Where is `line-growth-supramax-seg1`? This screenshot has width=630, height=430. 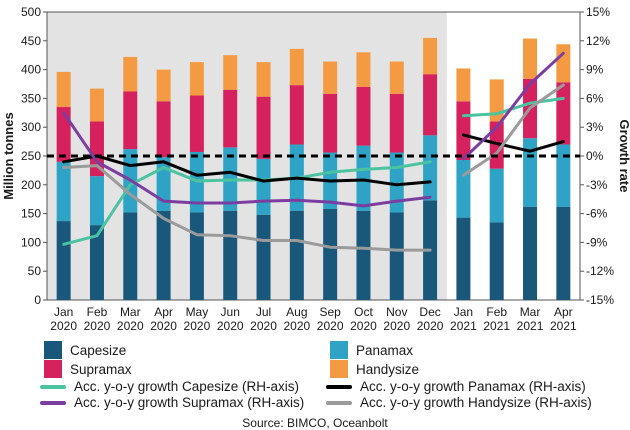
line-growth-supramax-seg1 is located at coordinates (513, 106).